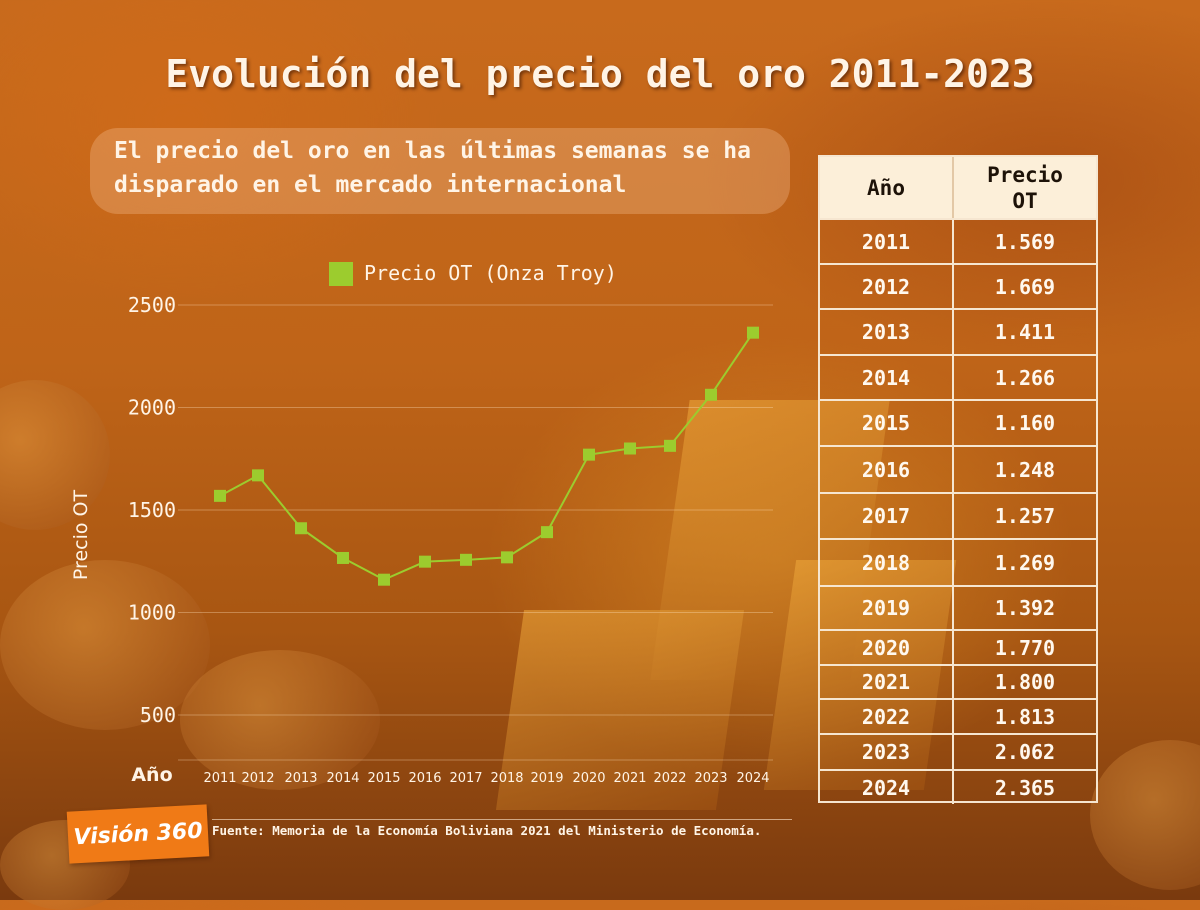 This screenshot has width=1200, height=910. Describe the element at coordinates (1025, 286) in the screenshot. I see `table-cell-price: 1.669` at that location.